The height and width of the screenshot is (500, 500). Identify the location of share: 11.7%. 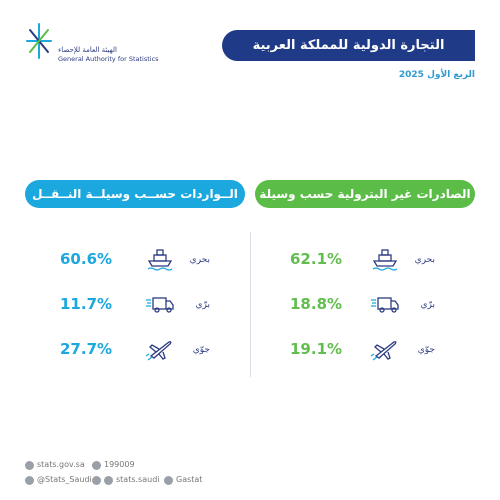
(86, 304).